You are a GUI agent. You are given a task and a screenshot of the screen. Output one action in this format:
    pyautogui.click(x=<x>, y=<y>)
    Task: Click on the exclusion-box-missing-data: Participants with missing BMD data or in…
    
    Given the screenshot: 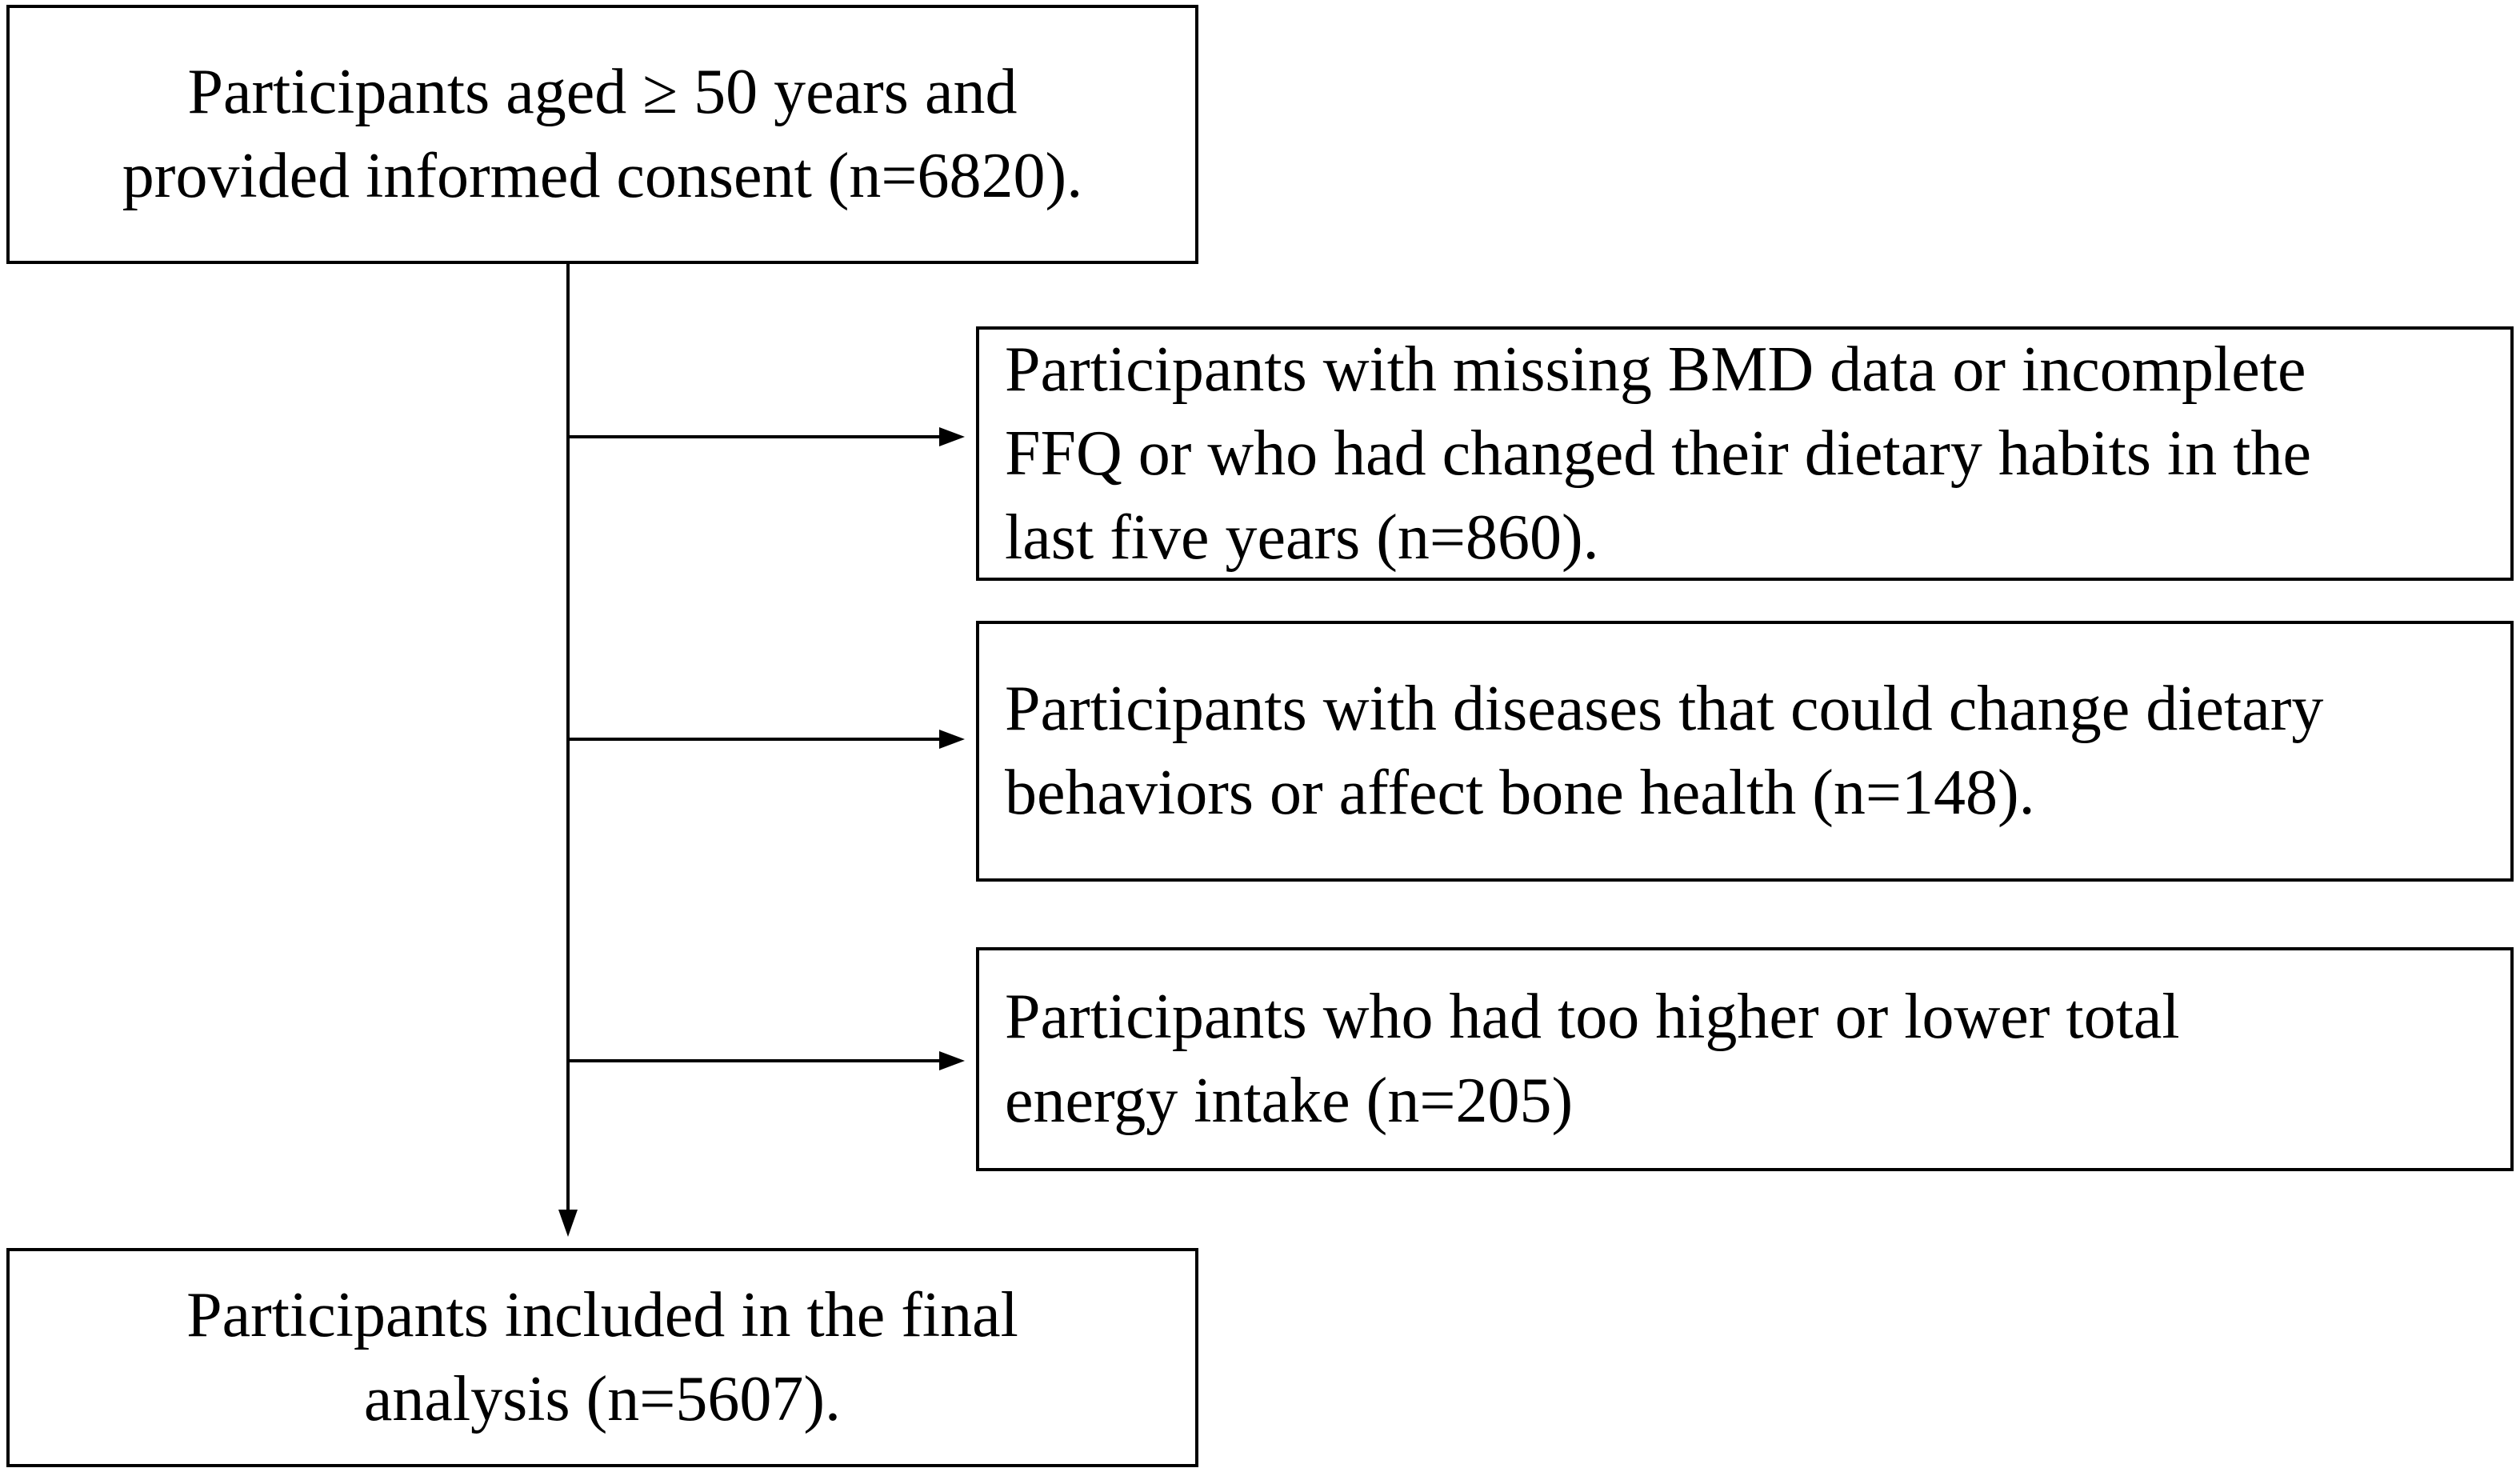 What is the action you would take?
    pyautogui.click(x=1745, y=453)
    